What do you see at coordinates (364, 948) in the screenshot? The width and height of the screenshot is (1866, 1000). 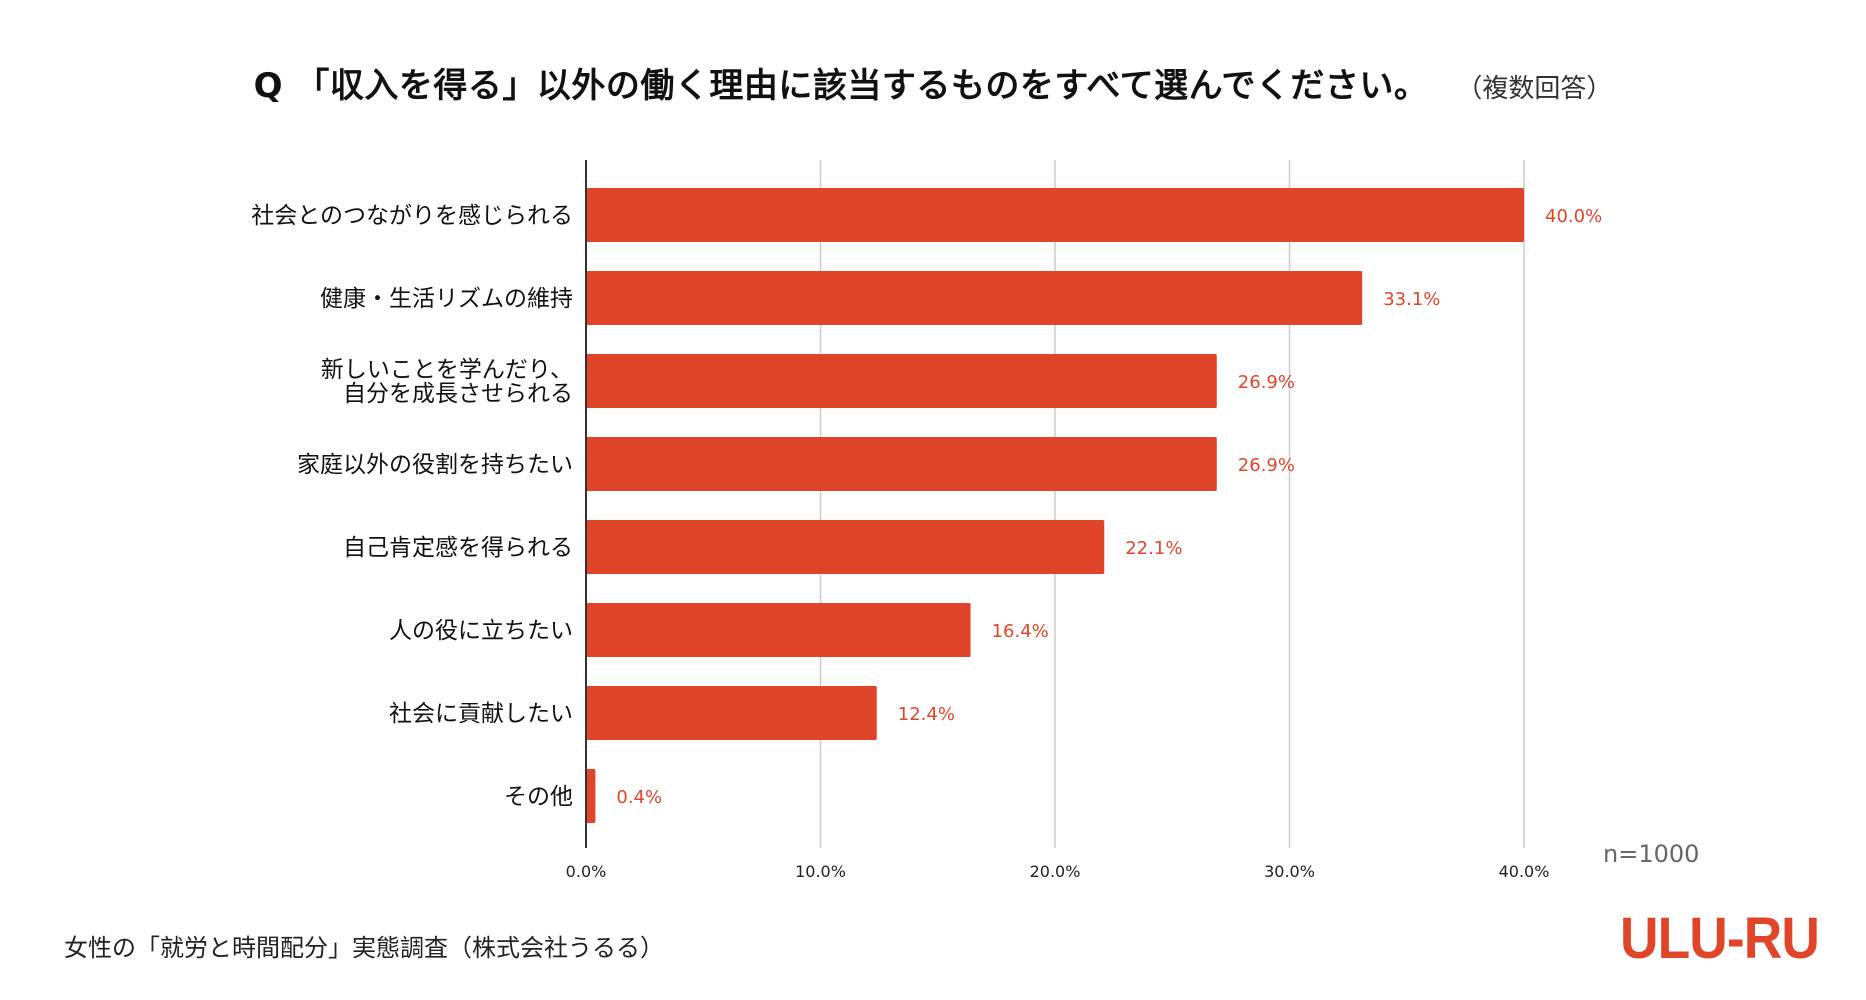 I see `source-note: 女性の「就労と時間配分」実態調査（株式会社うるる）` at bounding box center [364, 948].